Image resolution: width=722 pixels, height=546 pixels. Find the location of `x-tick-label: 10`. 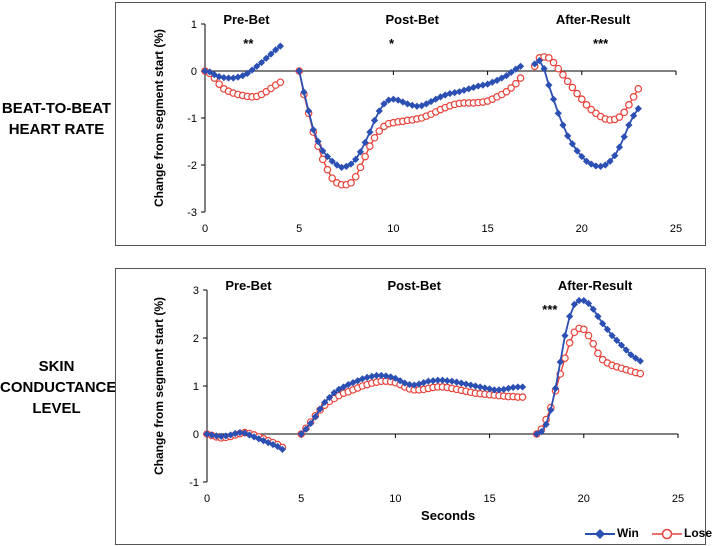

x-tick-label: 10 is located at coordinates (393, 229).